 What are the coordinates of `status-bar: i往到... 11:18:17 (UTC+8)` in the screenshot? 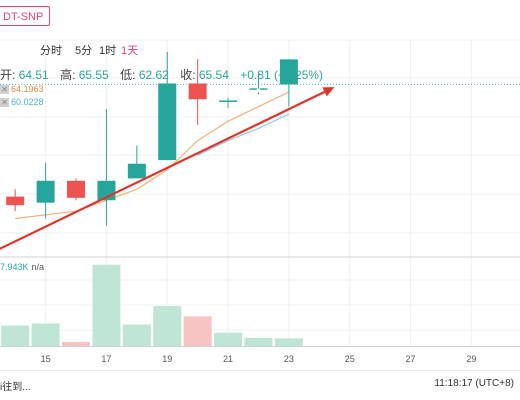 It's located at (260, 385).